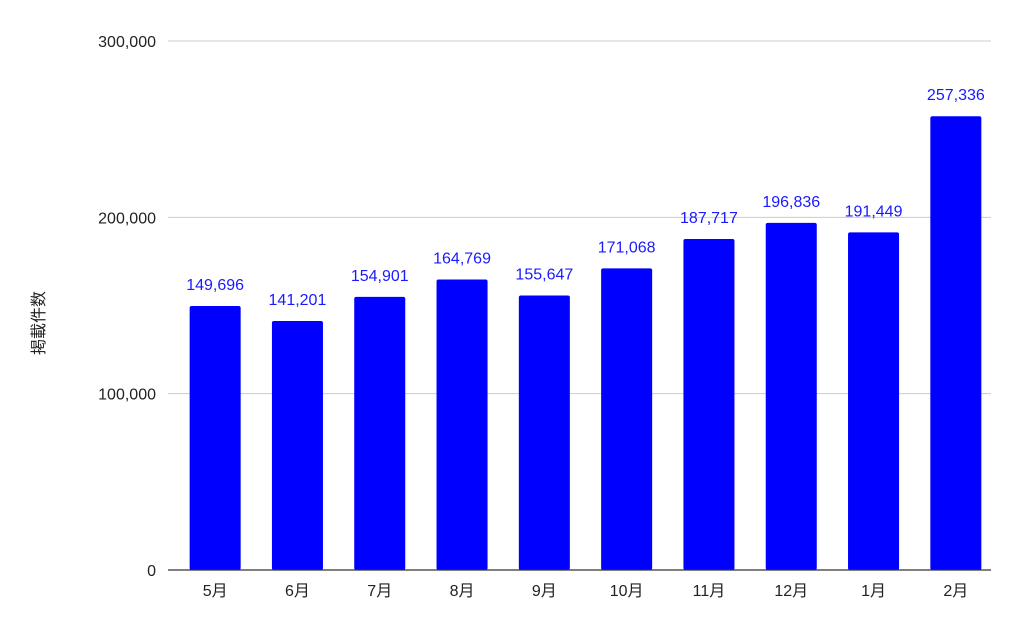  Describe the element at coordinates (709, 218) in the screenshot. I see `bar-value-label: 187,717` at that location.